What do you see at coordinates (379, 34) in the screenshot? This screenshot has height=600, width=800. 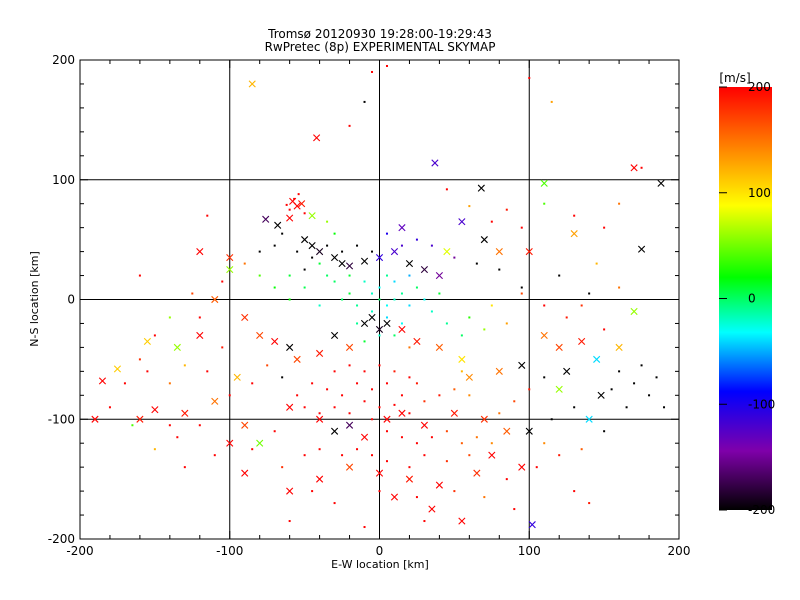 I see `chart-title: Tromsø 20120930 19:28:00-19:29:43` at bounding box center [379, 34].